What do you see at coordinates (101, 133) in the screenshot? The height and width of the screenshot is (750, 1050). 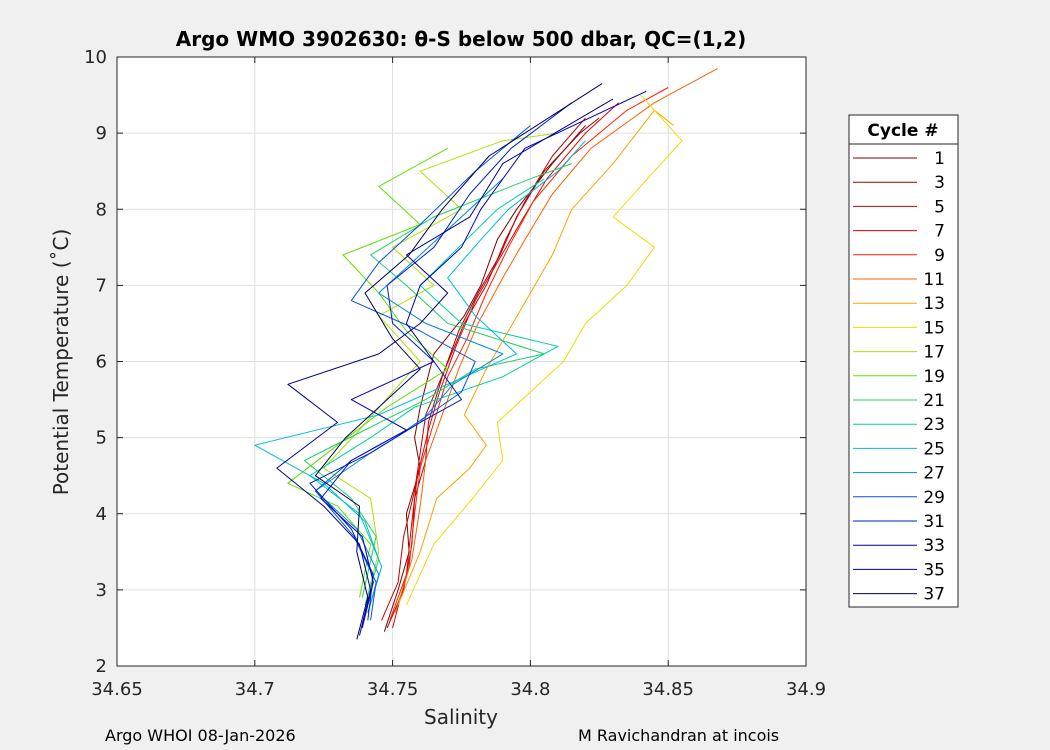 I see `y-tick-label: 9` at bounding box center [101, 133].